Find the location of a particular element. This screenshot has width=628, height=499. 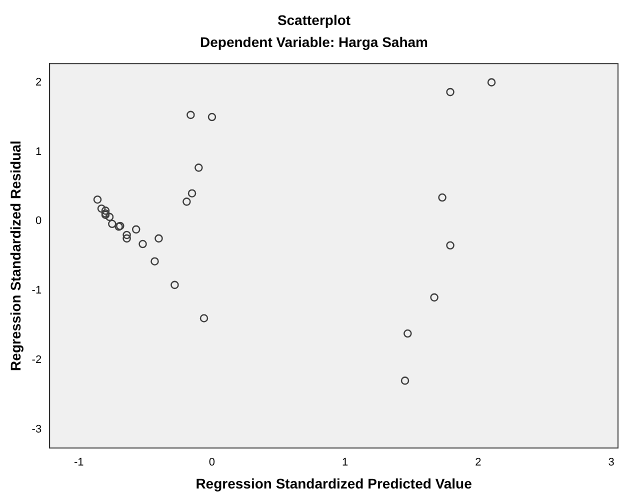

y-tick-label: 1 is located at coordinates (38, 152).